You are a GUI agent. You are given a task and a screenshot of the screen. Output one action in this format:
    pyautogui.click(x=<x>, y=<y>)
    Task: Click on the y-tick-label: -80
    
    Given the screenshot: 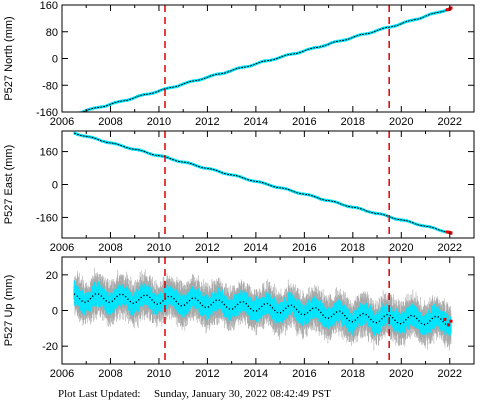 What is the action you would take?
    pyautogui.click(x=50, y=86)
    